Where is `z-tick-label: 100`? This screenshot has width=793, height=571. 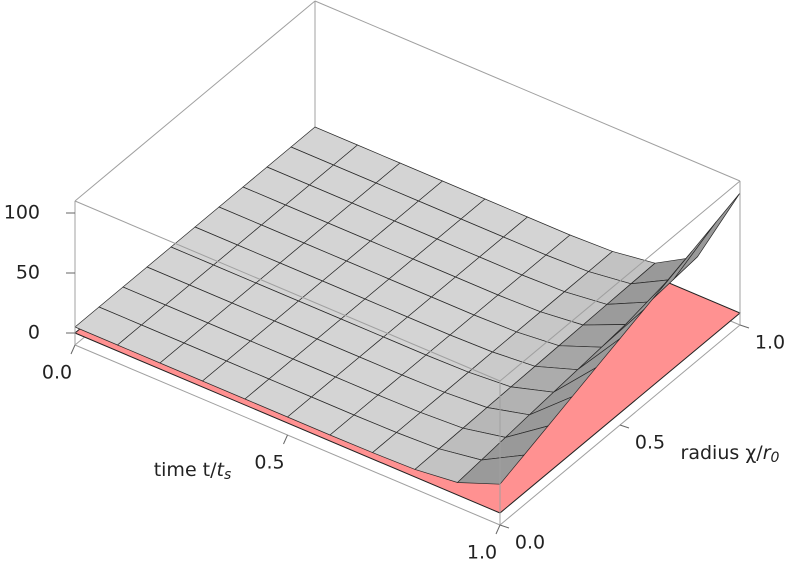 z-tick-label: 100 is located at coordinates (22, 213).